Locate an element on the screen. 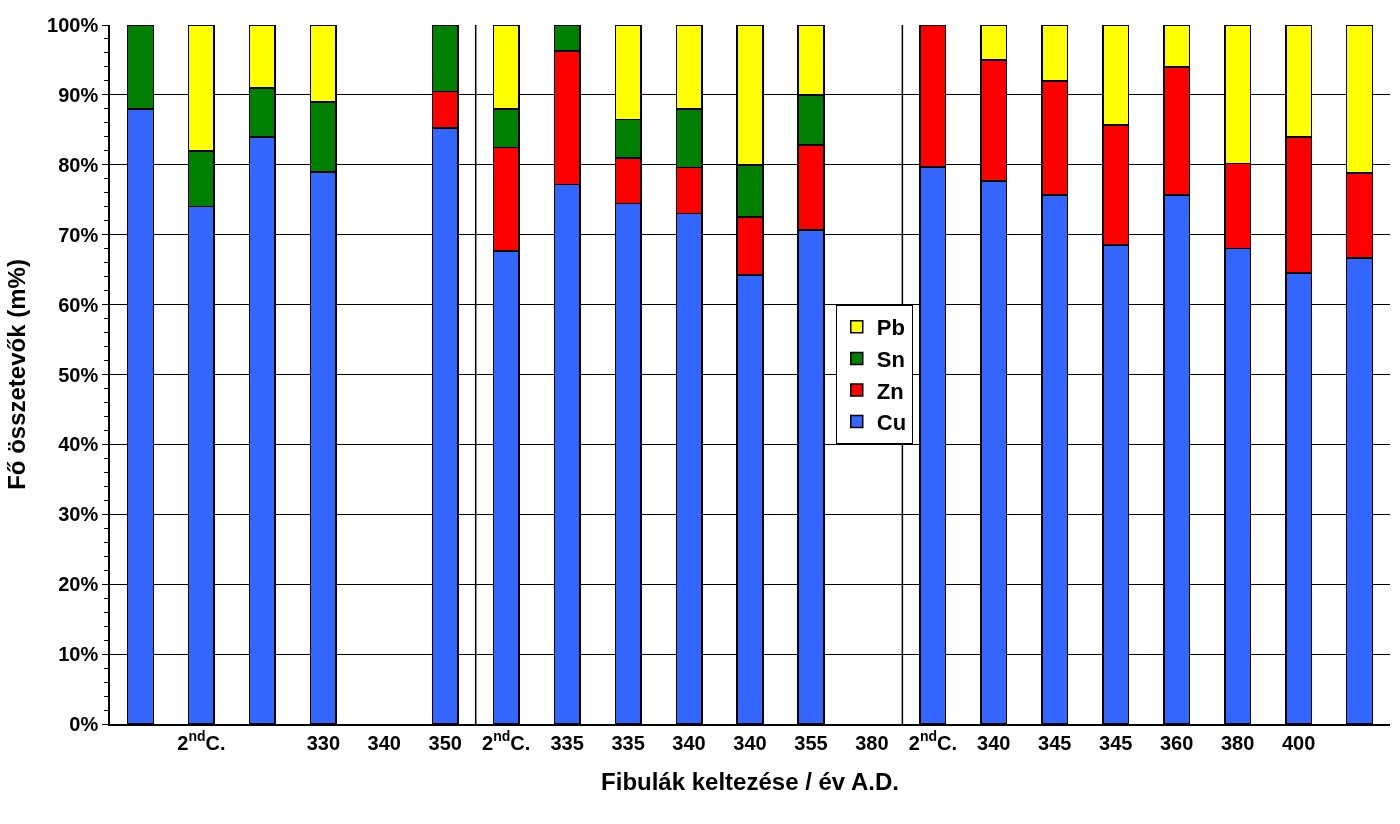 Image resolution: width=1400 pixels, height=824 pixels. y-tick-label: 90% is located at coordinates (78, 94).